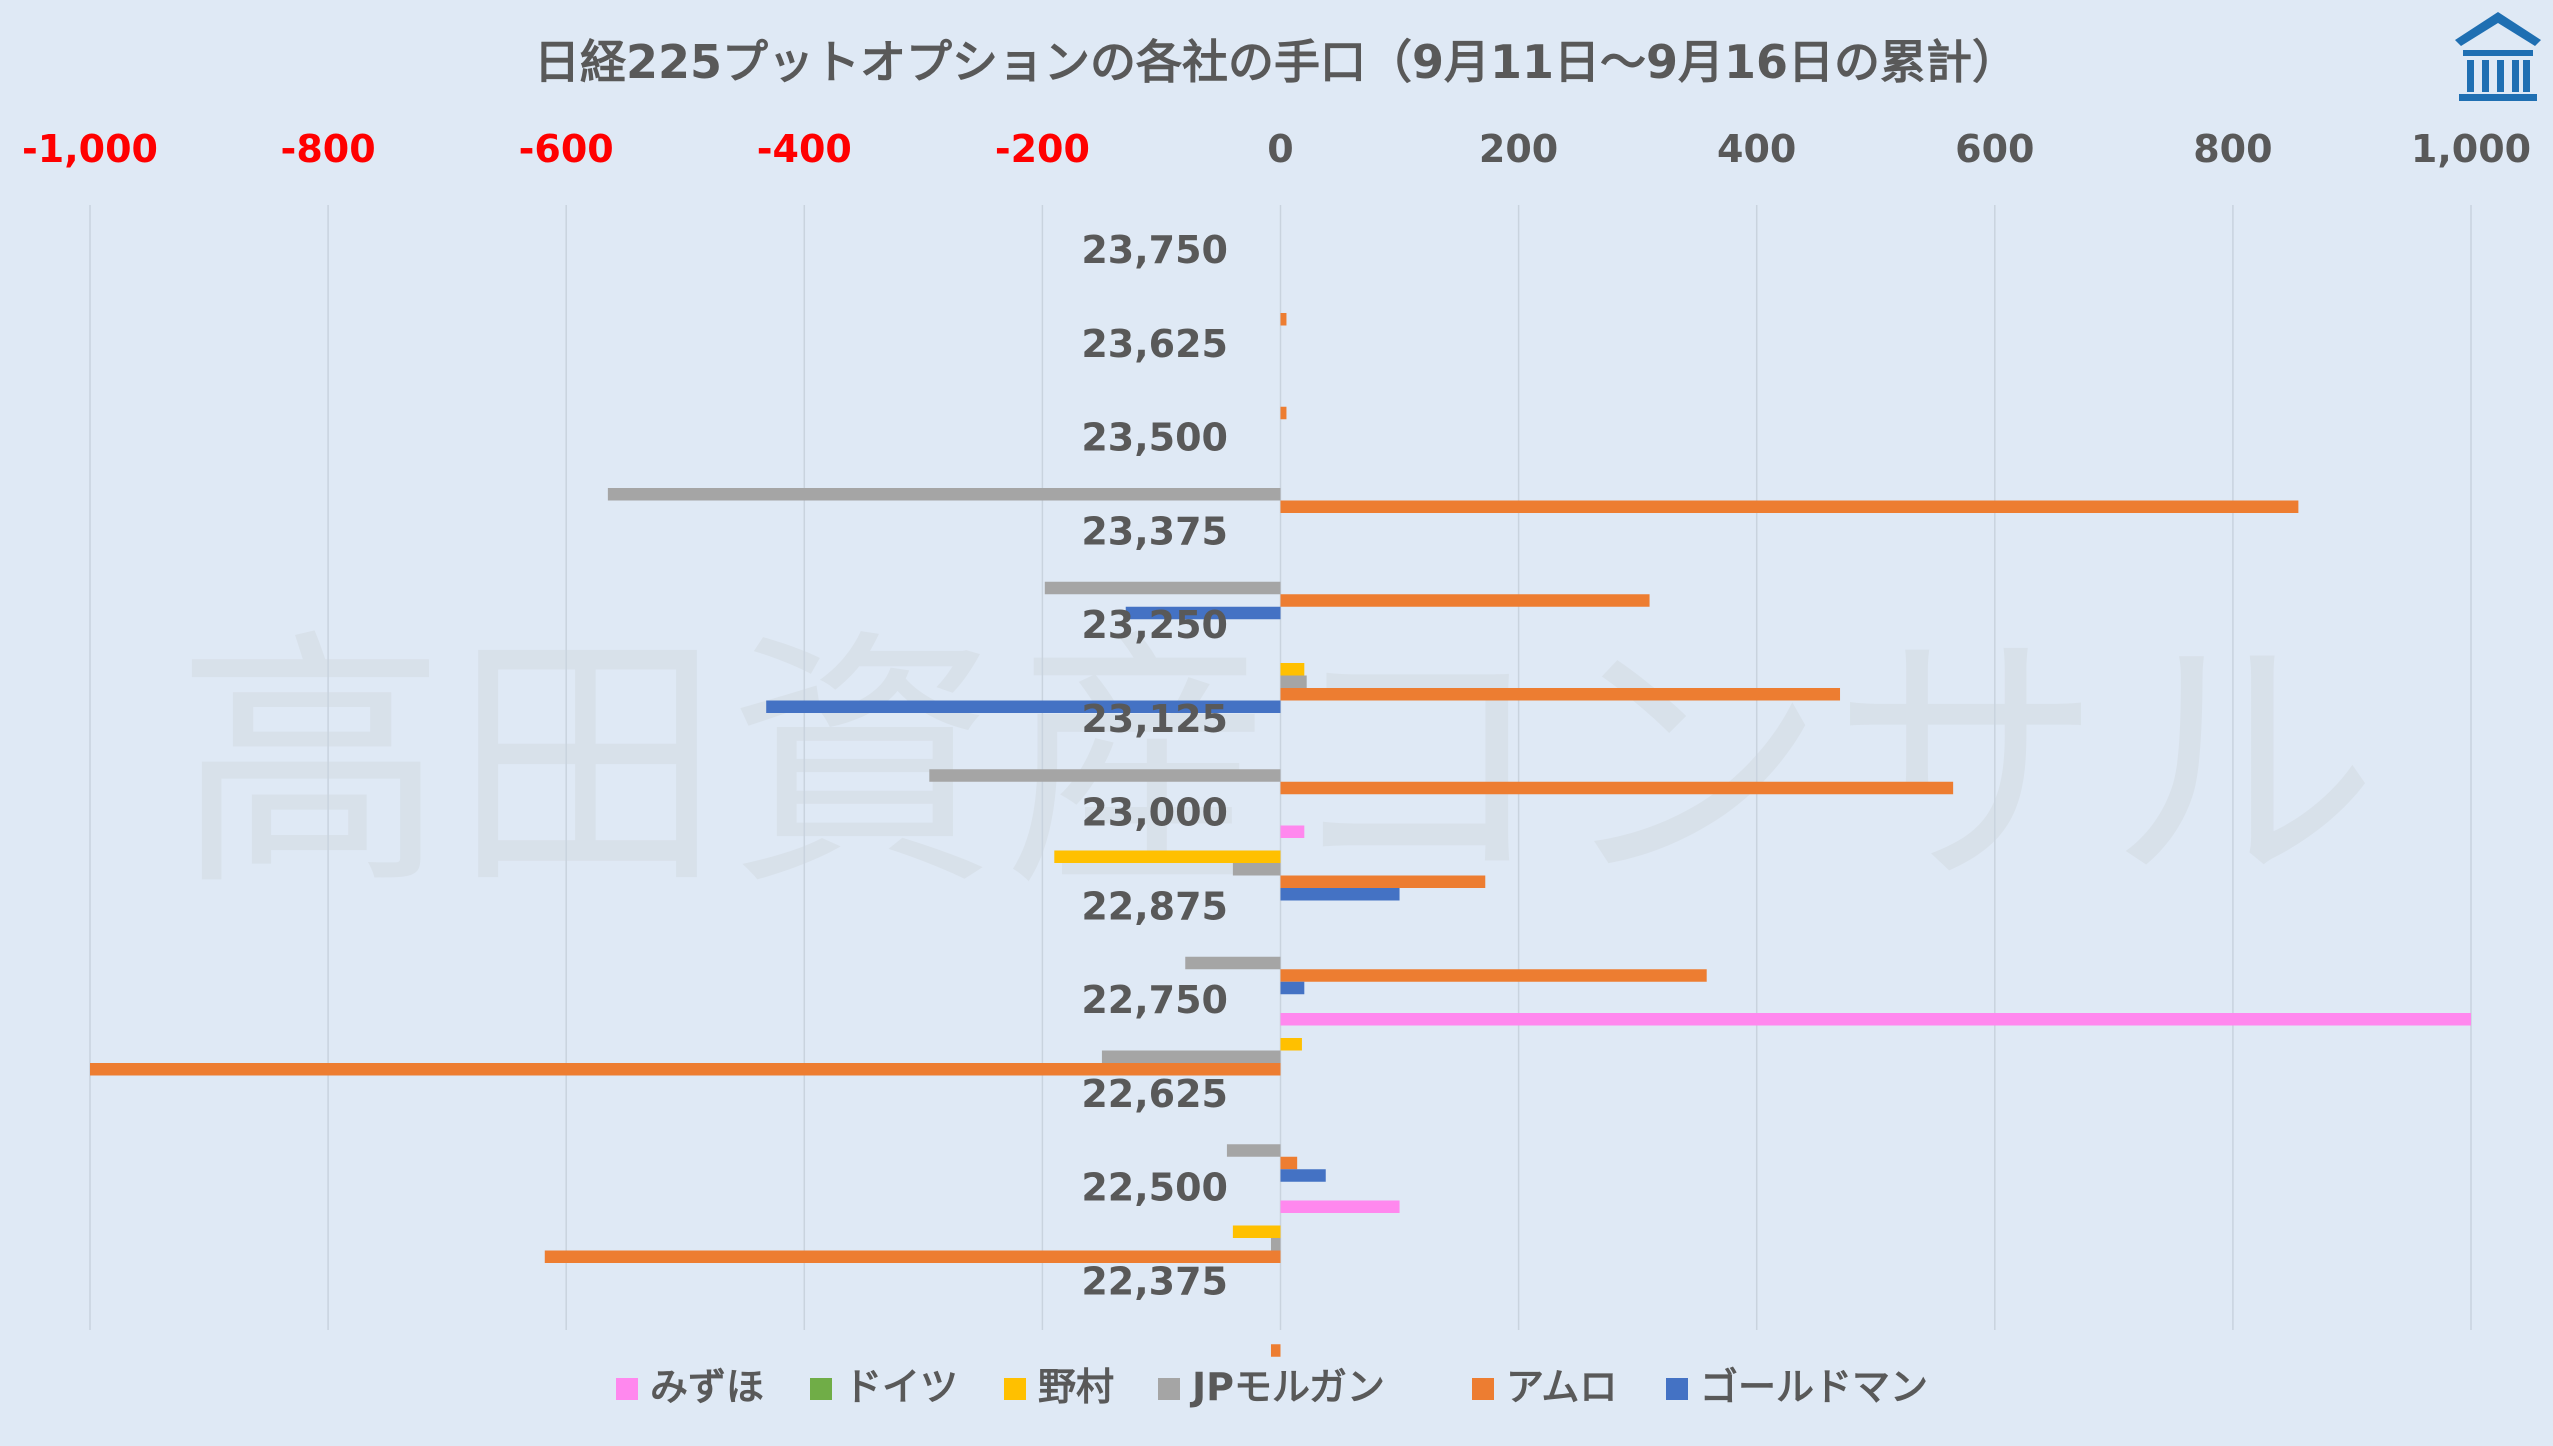 The width and height of the screenshot is (2553, 1446). Describe the element at coordinates (1105, 775) in the screenshot. I see `bar-JPモルガン-23,125` at that location.